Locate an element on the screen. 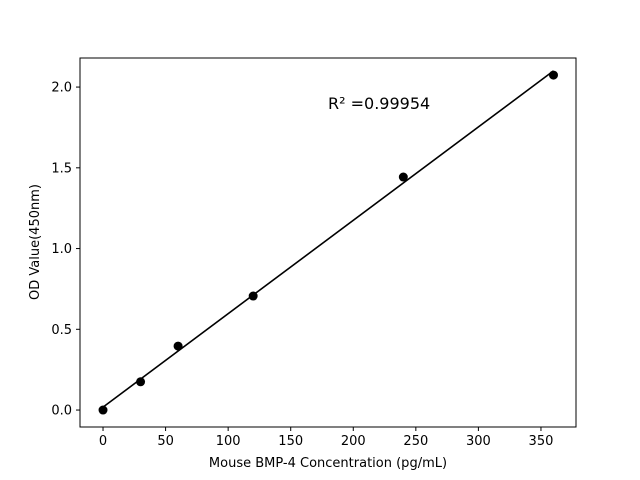 The image size is (640, 480). y-tick-label: 2.0 is located at coordinates (61, 88).